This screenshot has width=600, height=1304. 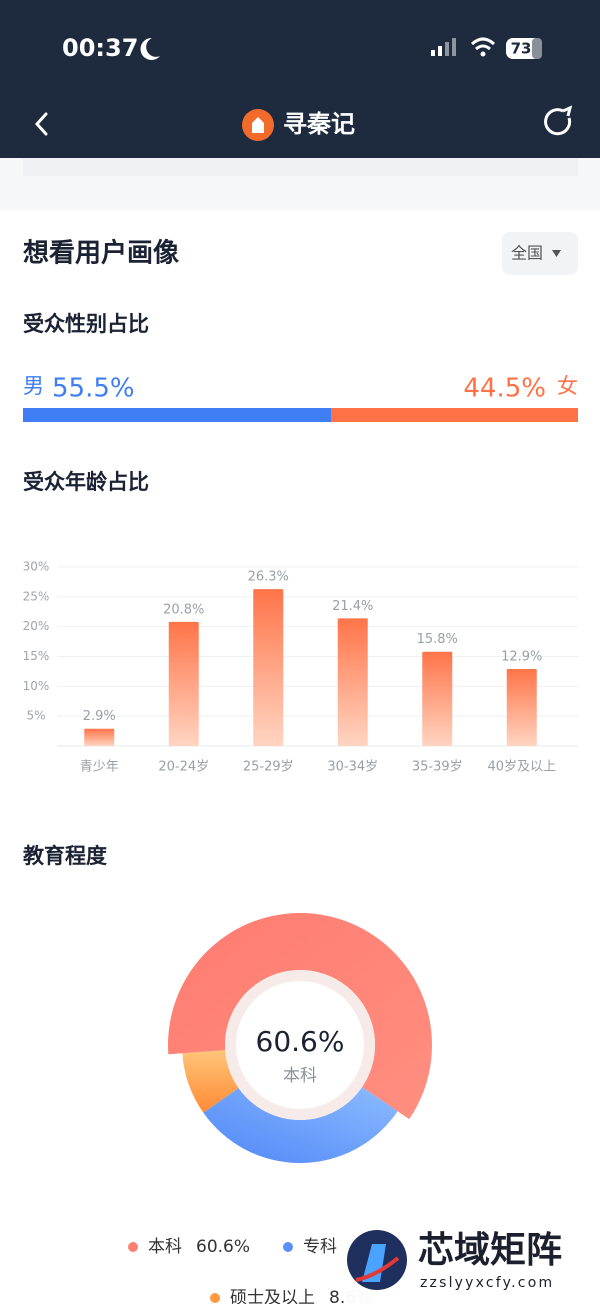 What do you see at coordinates (272, 1296) in the screenshot?
I see `legend-label: 硕士及以上` at bounding box center [272, 1296].